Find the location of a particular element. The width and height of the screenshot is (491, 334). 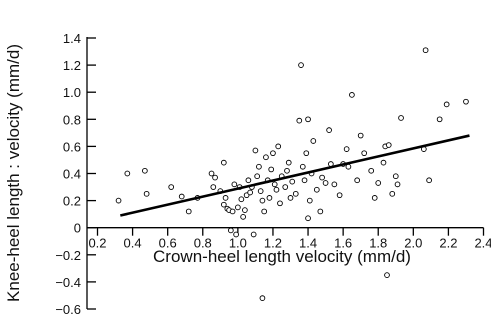

y-tick-label: 1.4 is located at coordinates (72, 38).